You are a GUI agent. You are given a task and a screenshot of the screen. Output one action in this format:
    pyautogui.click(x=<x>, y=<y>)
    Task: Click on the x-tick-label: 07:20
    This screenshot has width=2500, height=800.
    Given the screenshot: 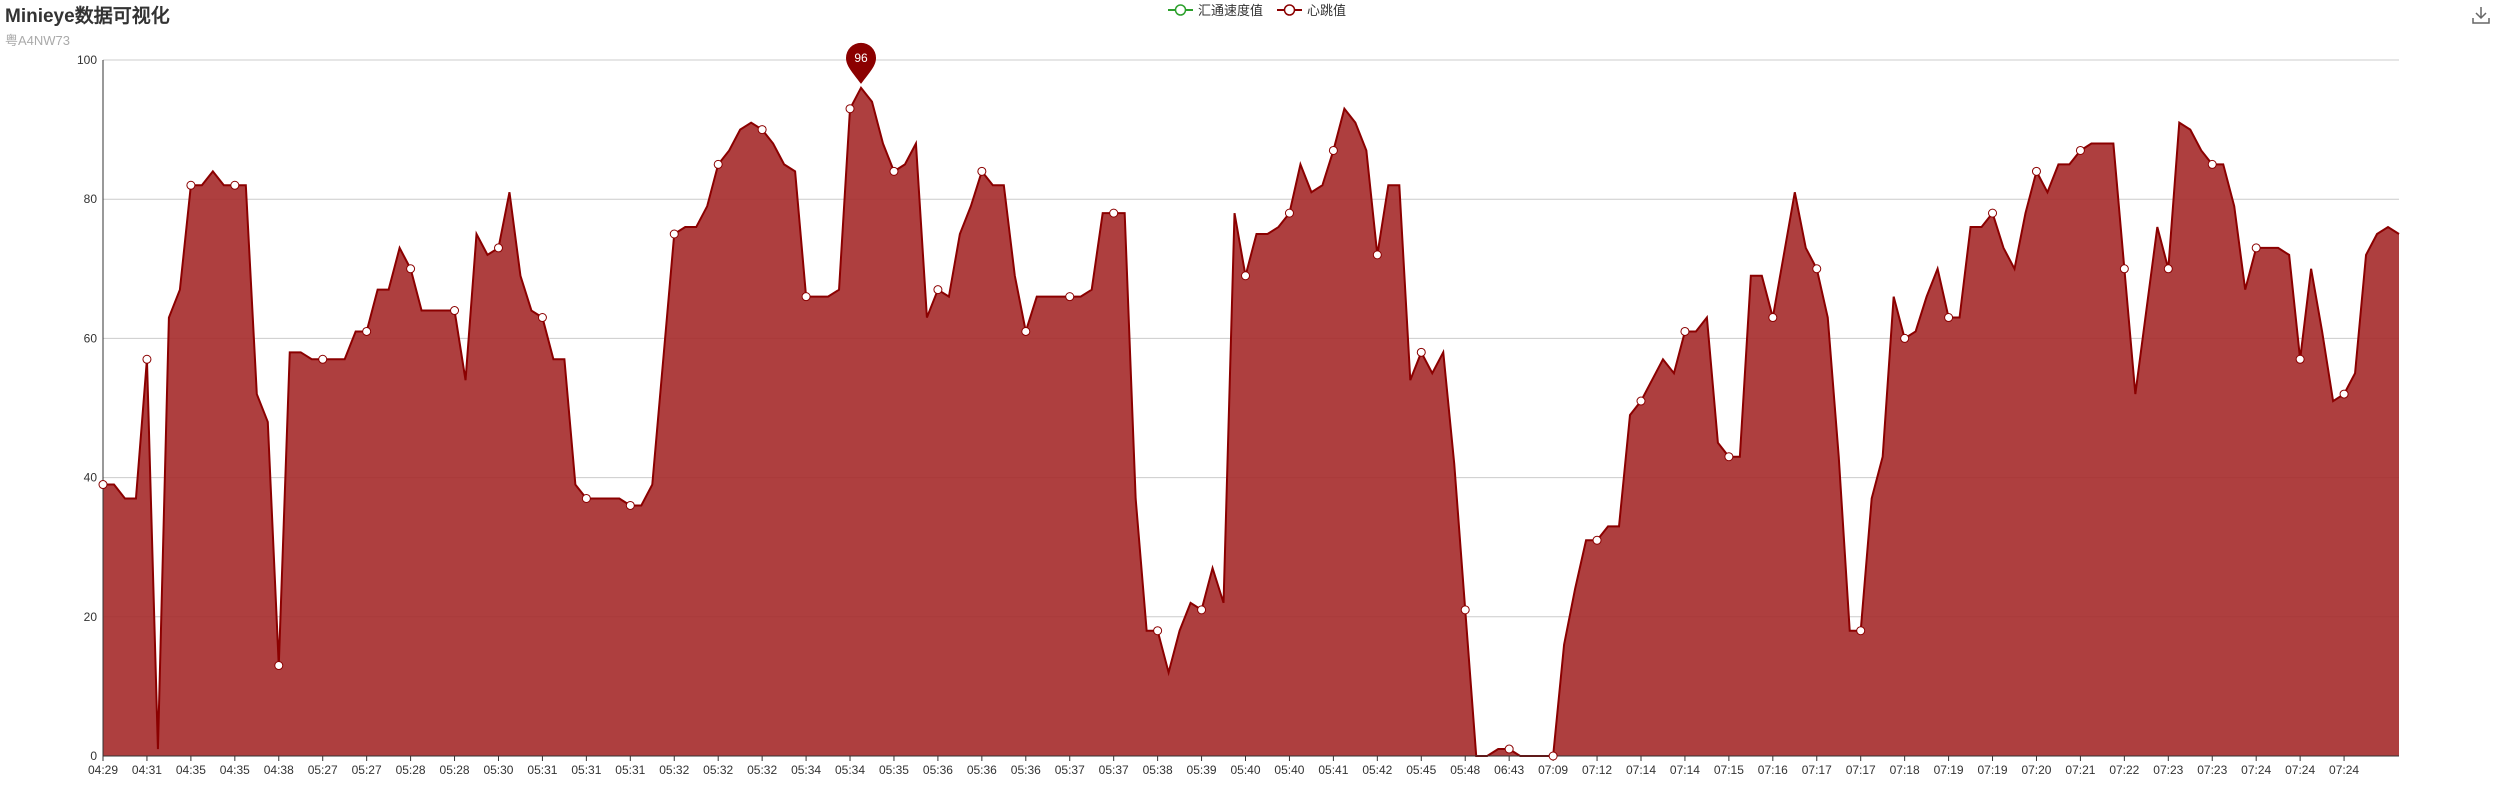 What is the action you would take?
    pyautogui.click(x=2036, y=770)
    